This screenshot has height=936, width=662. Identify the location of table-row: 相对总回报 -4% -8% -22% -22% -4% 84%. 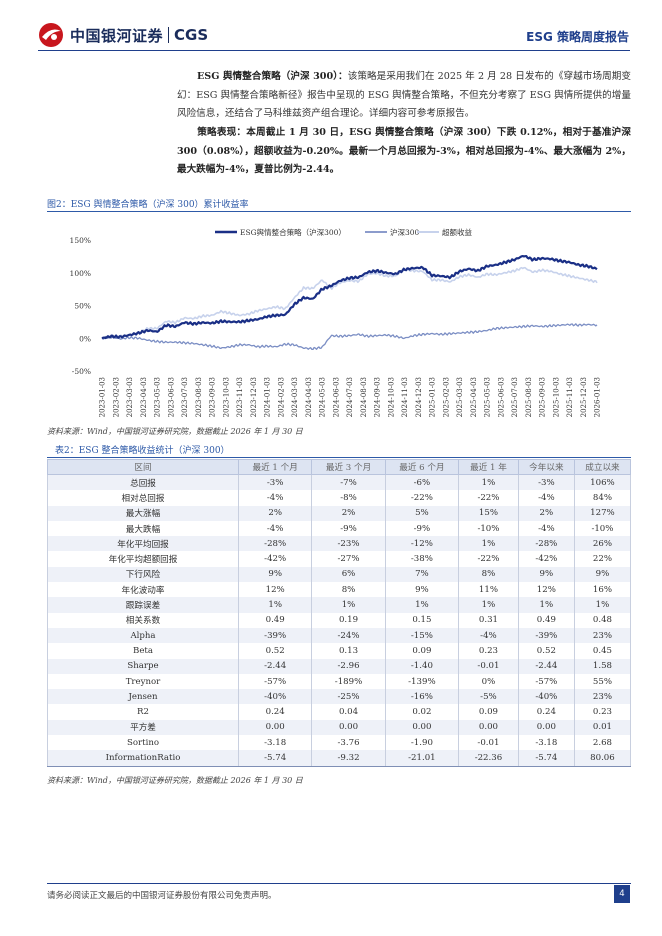
(339, 498).